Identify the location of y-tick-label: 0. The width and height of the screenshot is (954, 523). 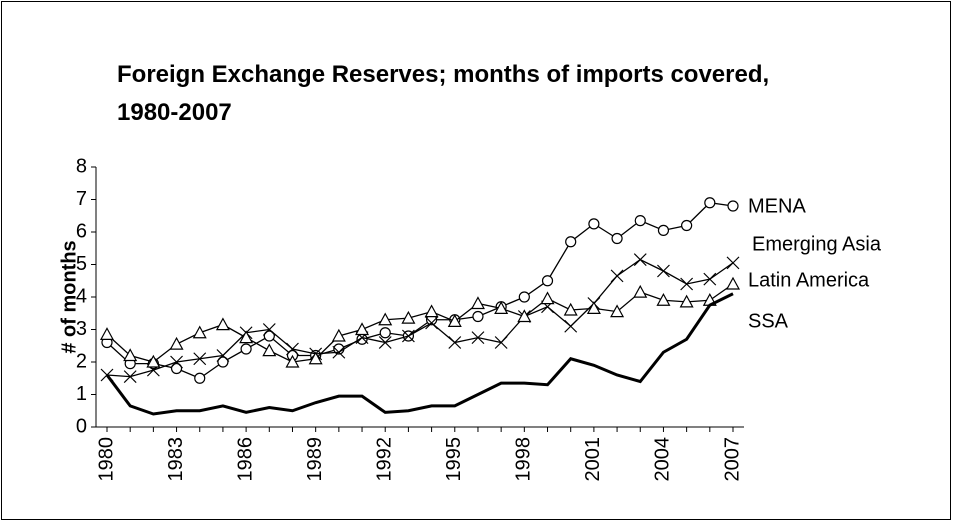
(81, 426).